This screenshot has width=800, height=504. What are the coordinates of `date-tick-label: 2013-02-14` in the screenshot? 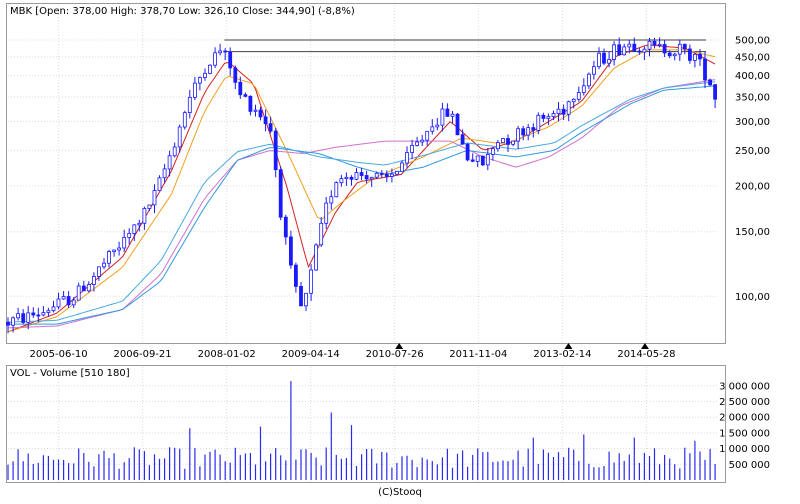 It's located at (562, 354).